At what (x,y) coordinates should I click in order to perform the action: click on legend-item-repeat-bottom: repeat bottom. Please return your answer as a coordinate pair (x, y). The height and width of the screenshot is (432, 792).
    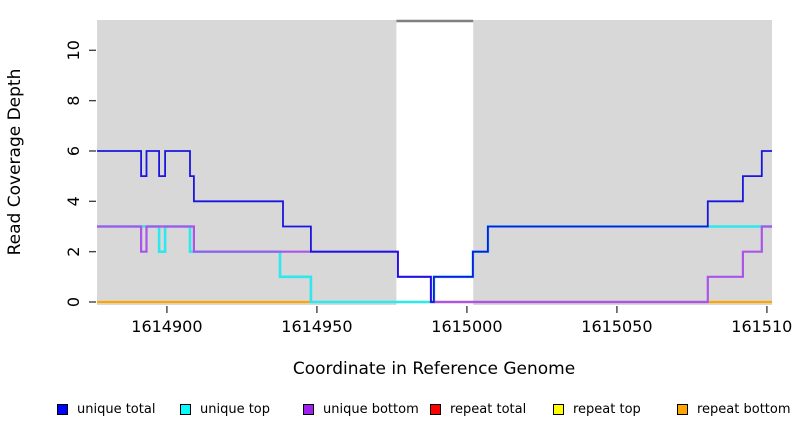
    Looking at the image, I should click on (734, 409).